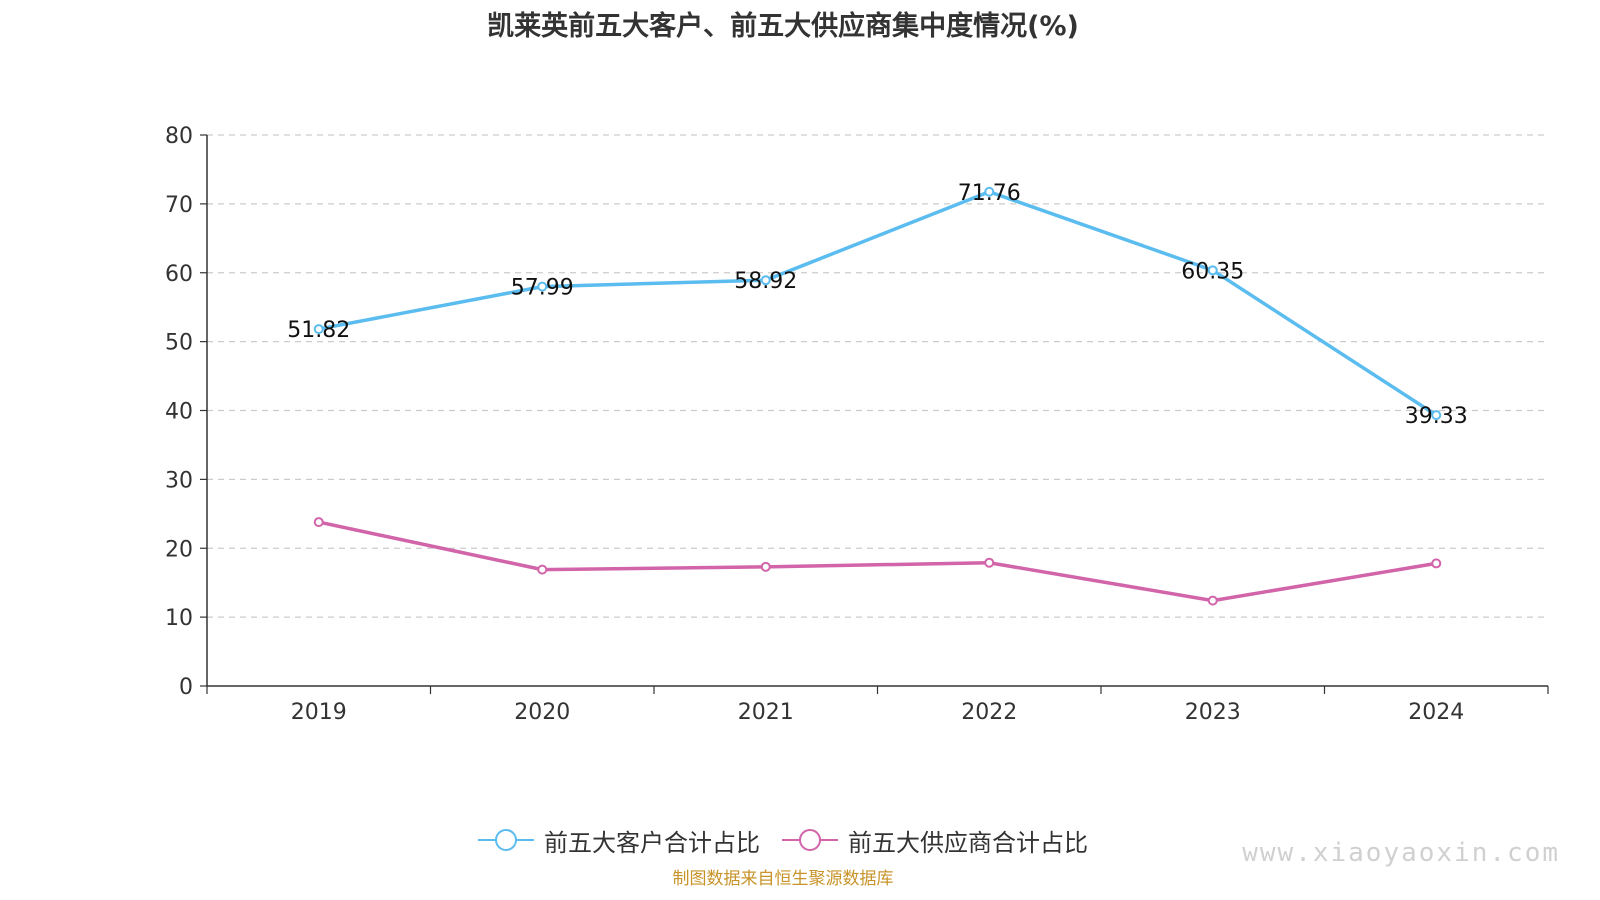 This screenshot has height=900, width=1600. What do you see at coordinates (1401, 853) in the screenshot?
I see `watermark: www.xiaoyaoxin.com` at bounding box center [1401, 853].